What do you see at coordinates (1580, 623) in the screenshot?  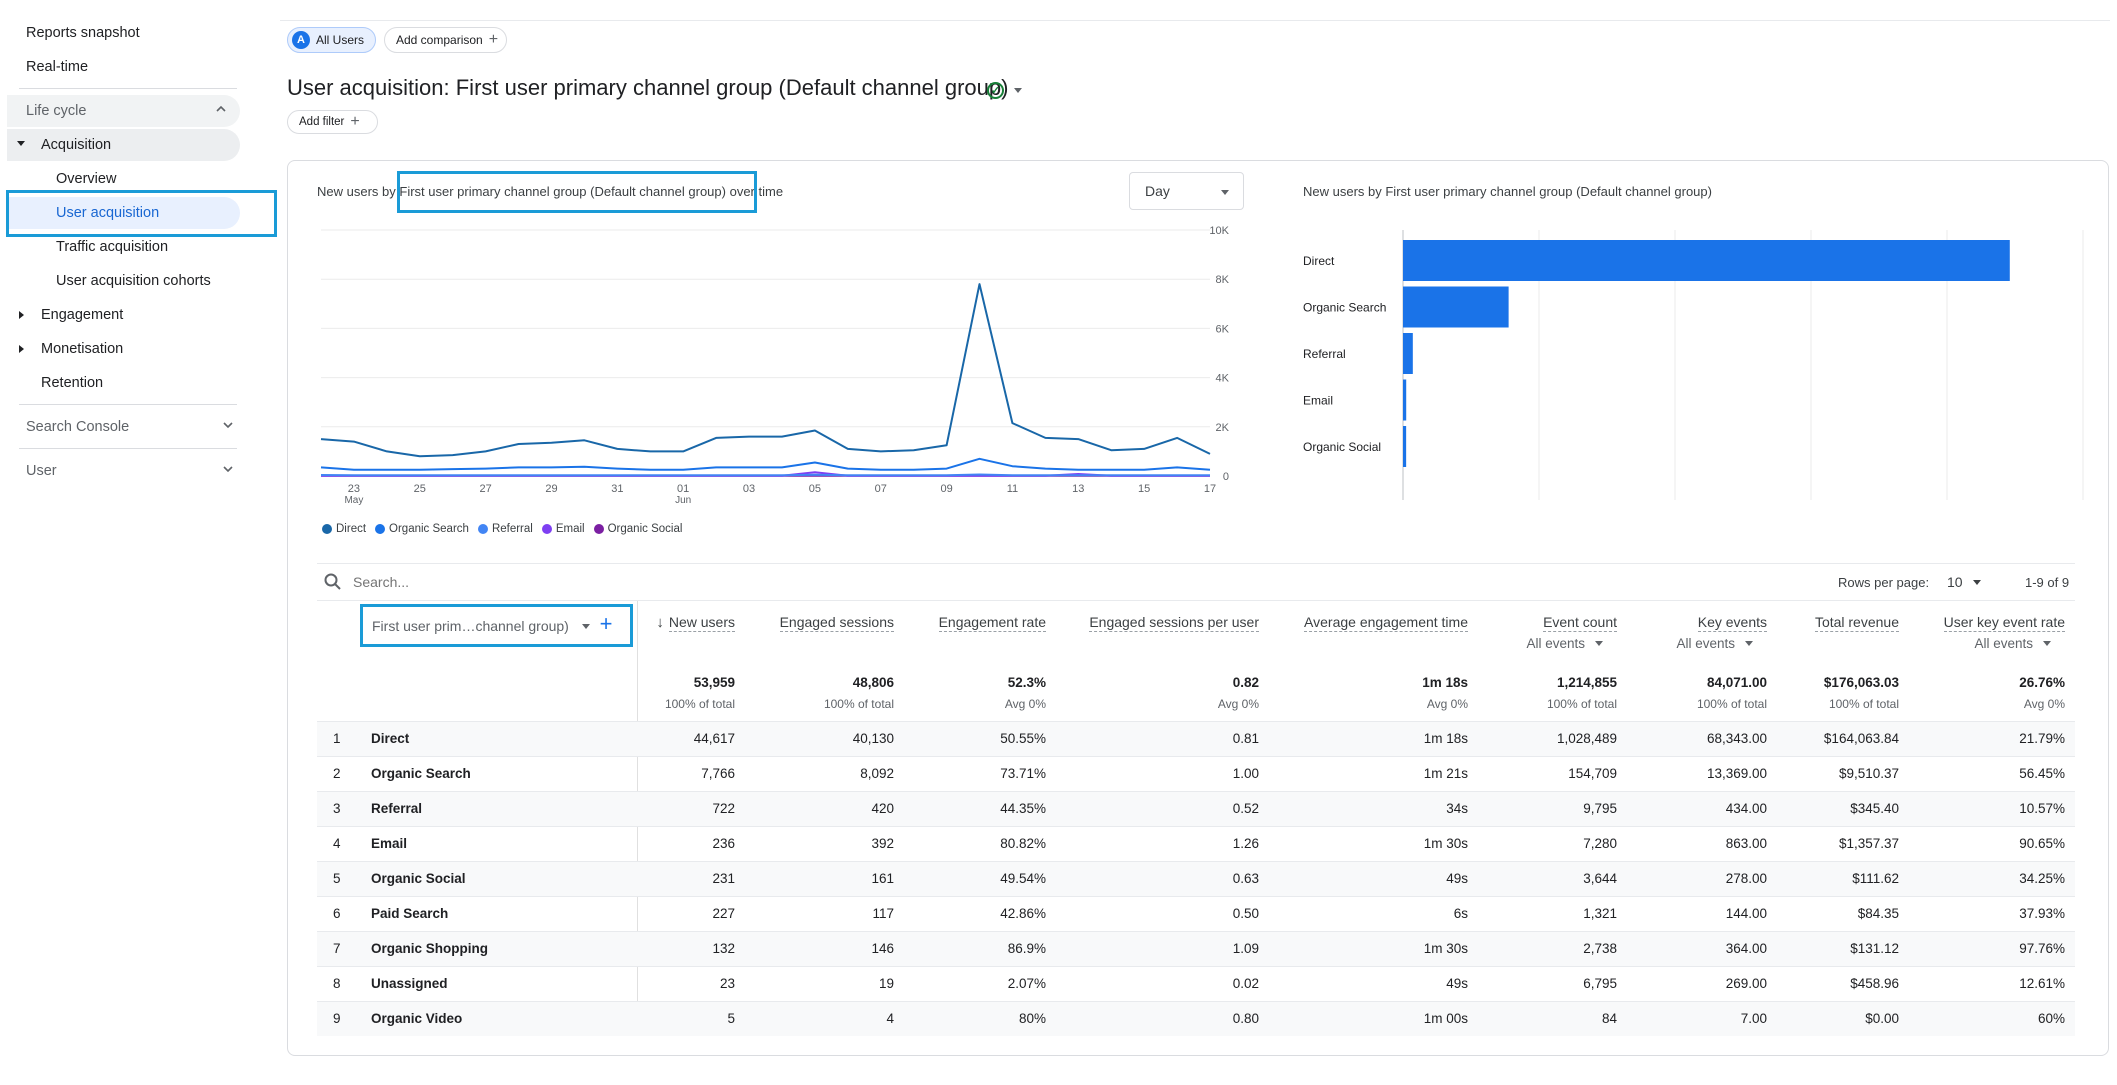 I see `column-header: Event count` at bounding box center [1580, 623].